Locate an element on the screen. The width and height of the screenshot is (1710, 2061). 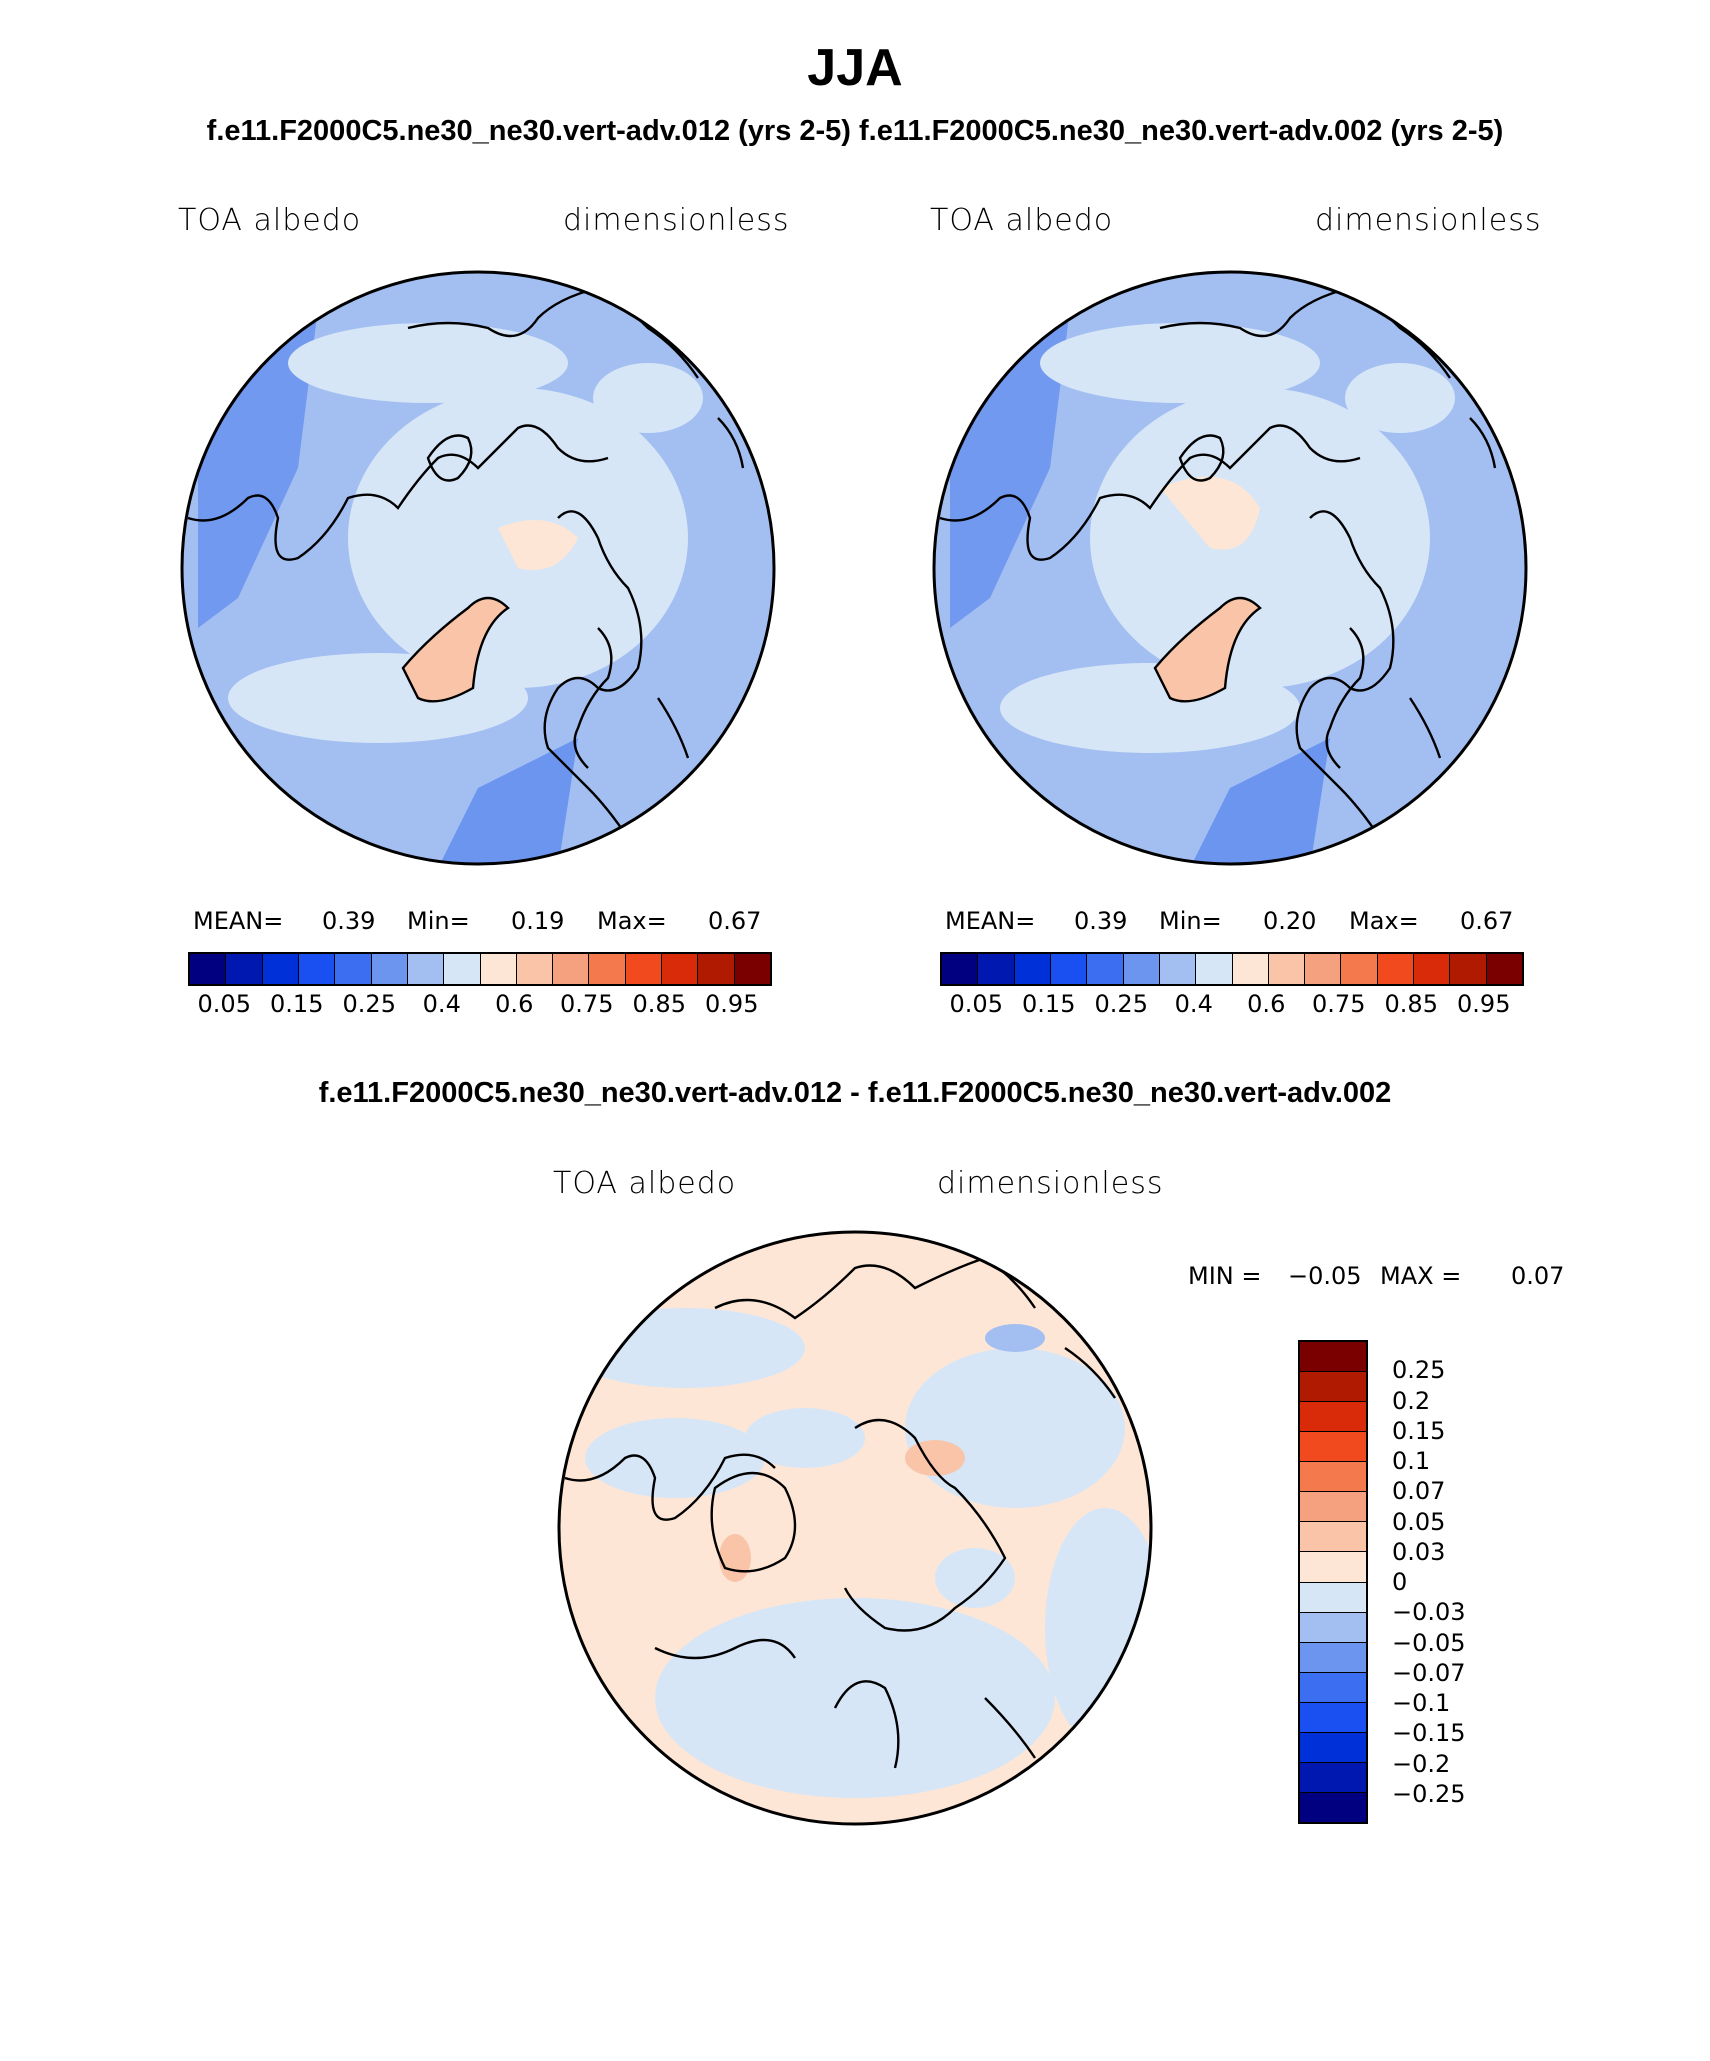
diff-colorbar-label: 0.15 is located at coordinates (1419, 1430).